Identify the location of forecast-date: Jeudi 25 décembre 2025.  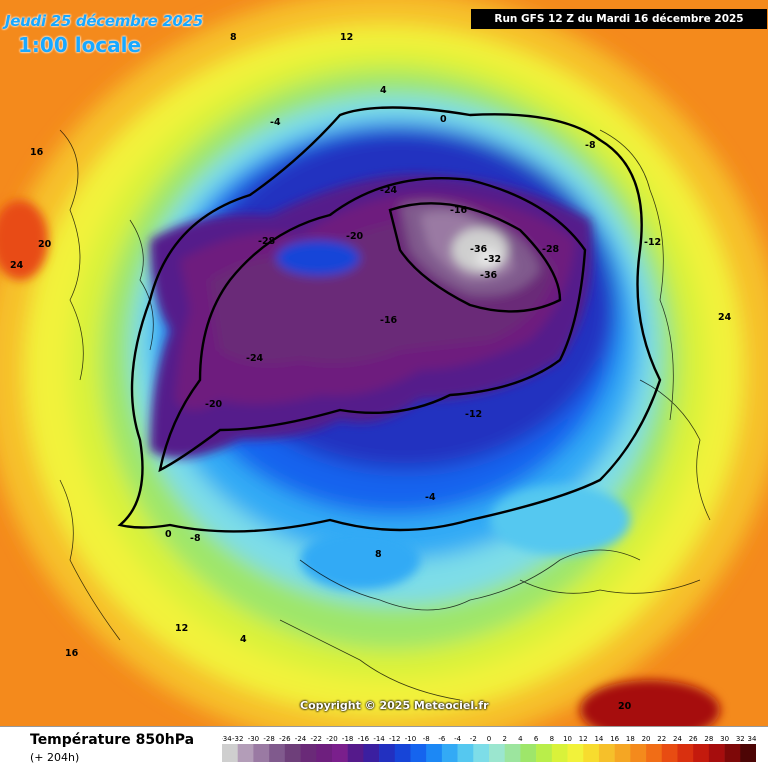
(104, 21).